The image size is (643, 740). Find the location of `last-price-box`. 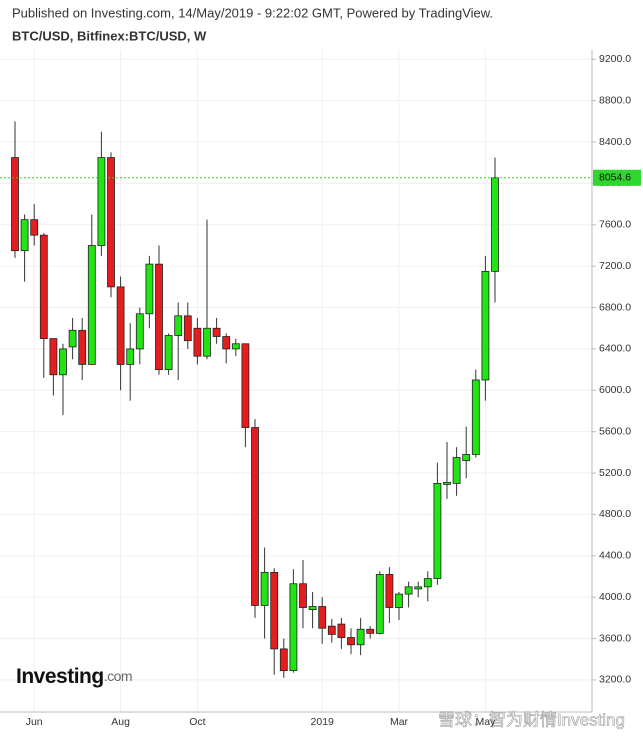

last-price-box is located at coordinates (617, 177).